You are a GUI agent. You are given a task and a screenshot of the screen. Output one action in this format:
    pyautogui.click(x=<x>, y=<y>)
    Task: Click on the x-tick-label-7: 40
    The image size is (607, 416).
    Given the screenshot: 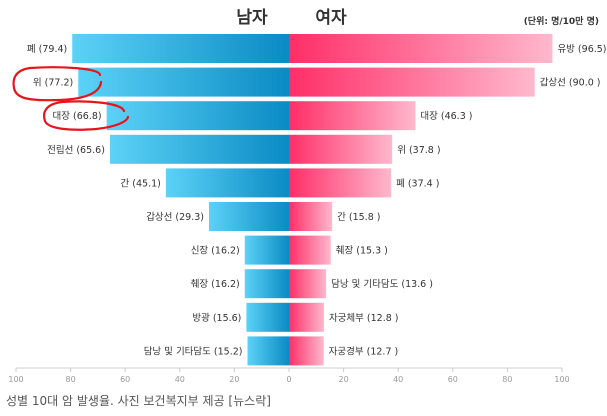 What is the action you would take?
    pyautogui.click(x=398, y=379)
    